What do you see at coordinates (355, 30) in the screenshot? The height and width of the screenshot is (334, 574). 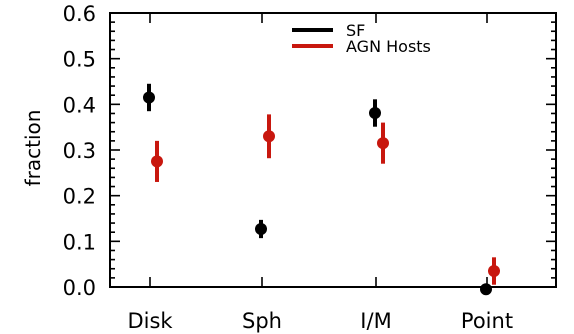 I see `legend-label-sf: SF` at bounding box center [355, 30].